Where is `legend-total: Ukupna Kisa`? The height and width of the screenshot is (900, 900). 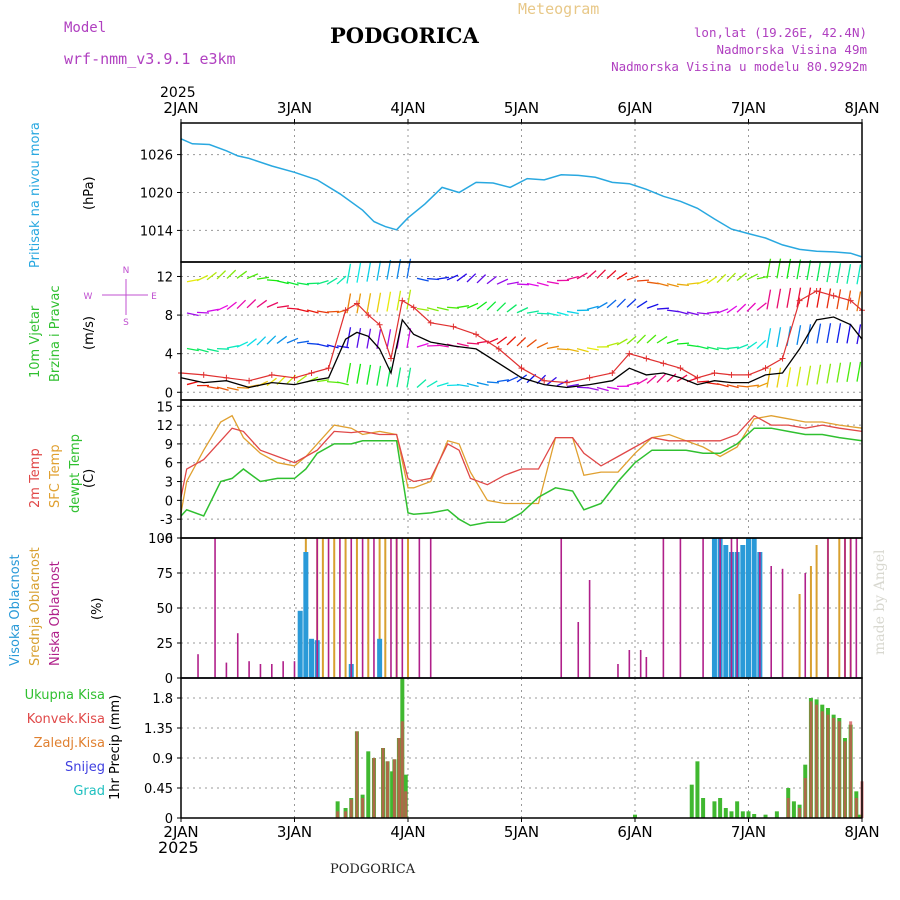
legend-total: Ukupna Kisa is located at coordinates (64, 695).